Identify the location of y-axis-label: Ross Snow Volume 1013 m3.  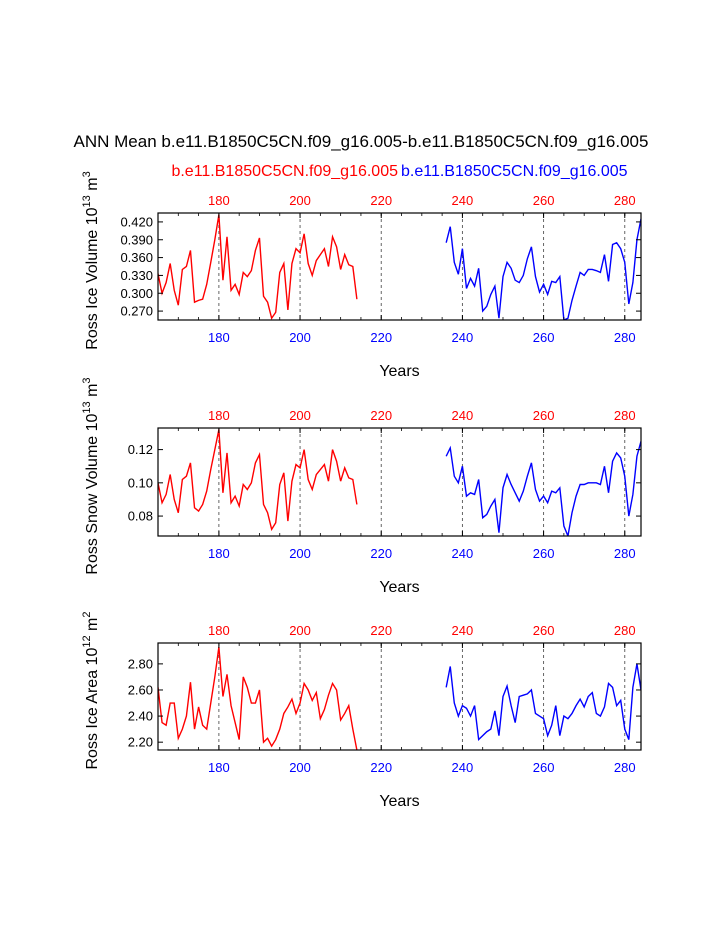
(91, 475).